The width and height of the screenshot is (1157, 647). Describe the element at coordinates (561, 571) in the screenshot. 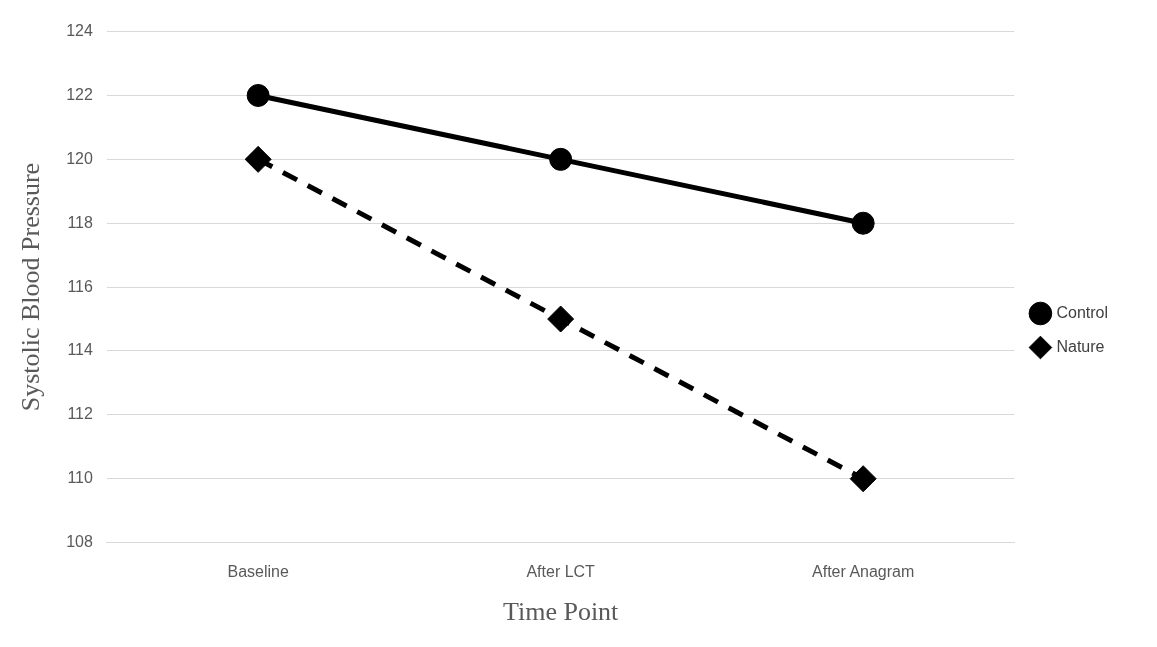

I see `x-tick-label: After LCT` at that location.